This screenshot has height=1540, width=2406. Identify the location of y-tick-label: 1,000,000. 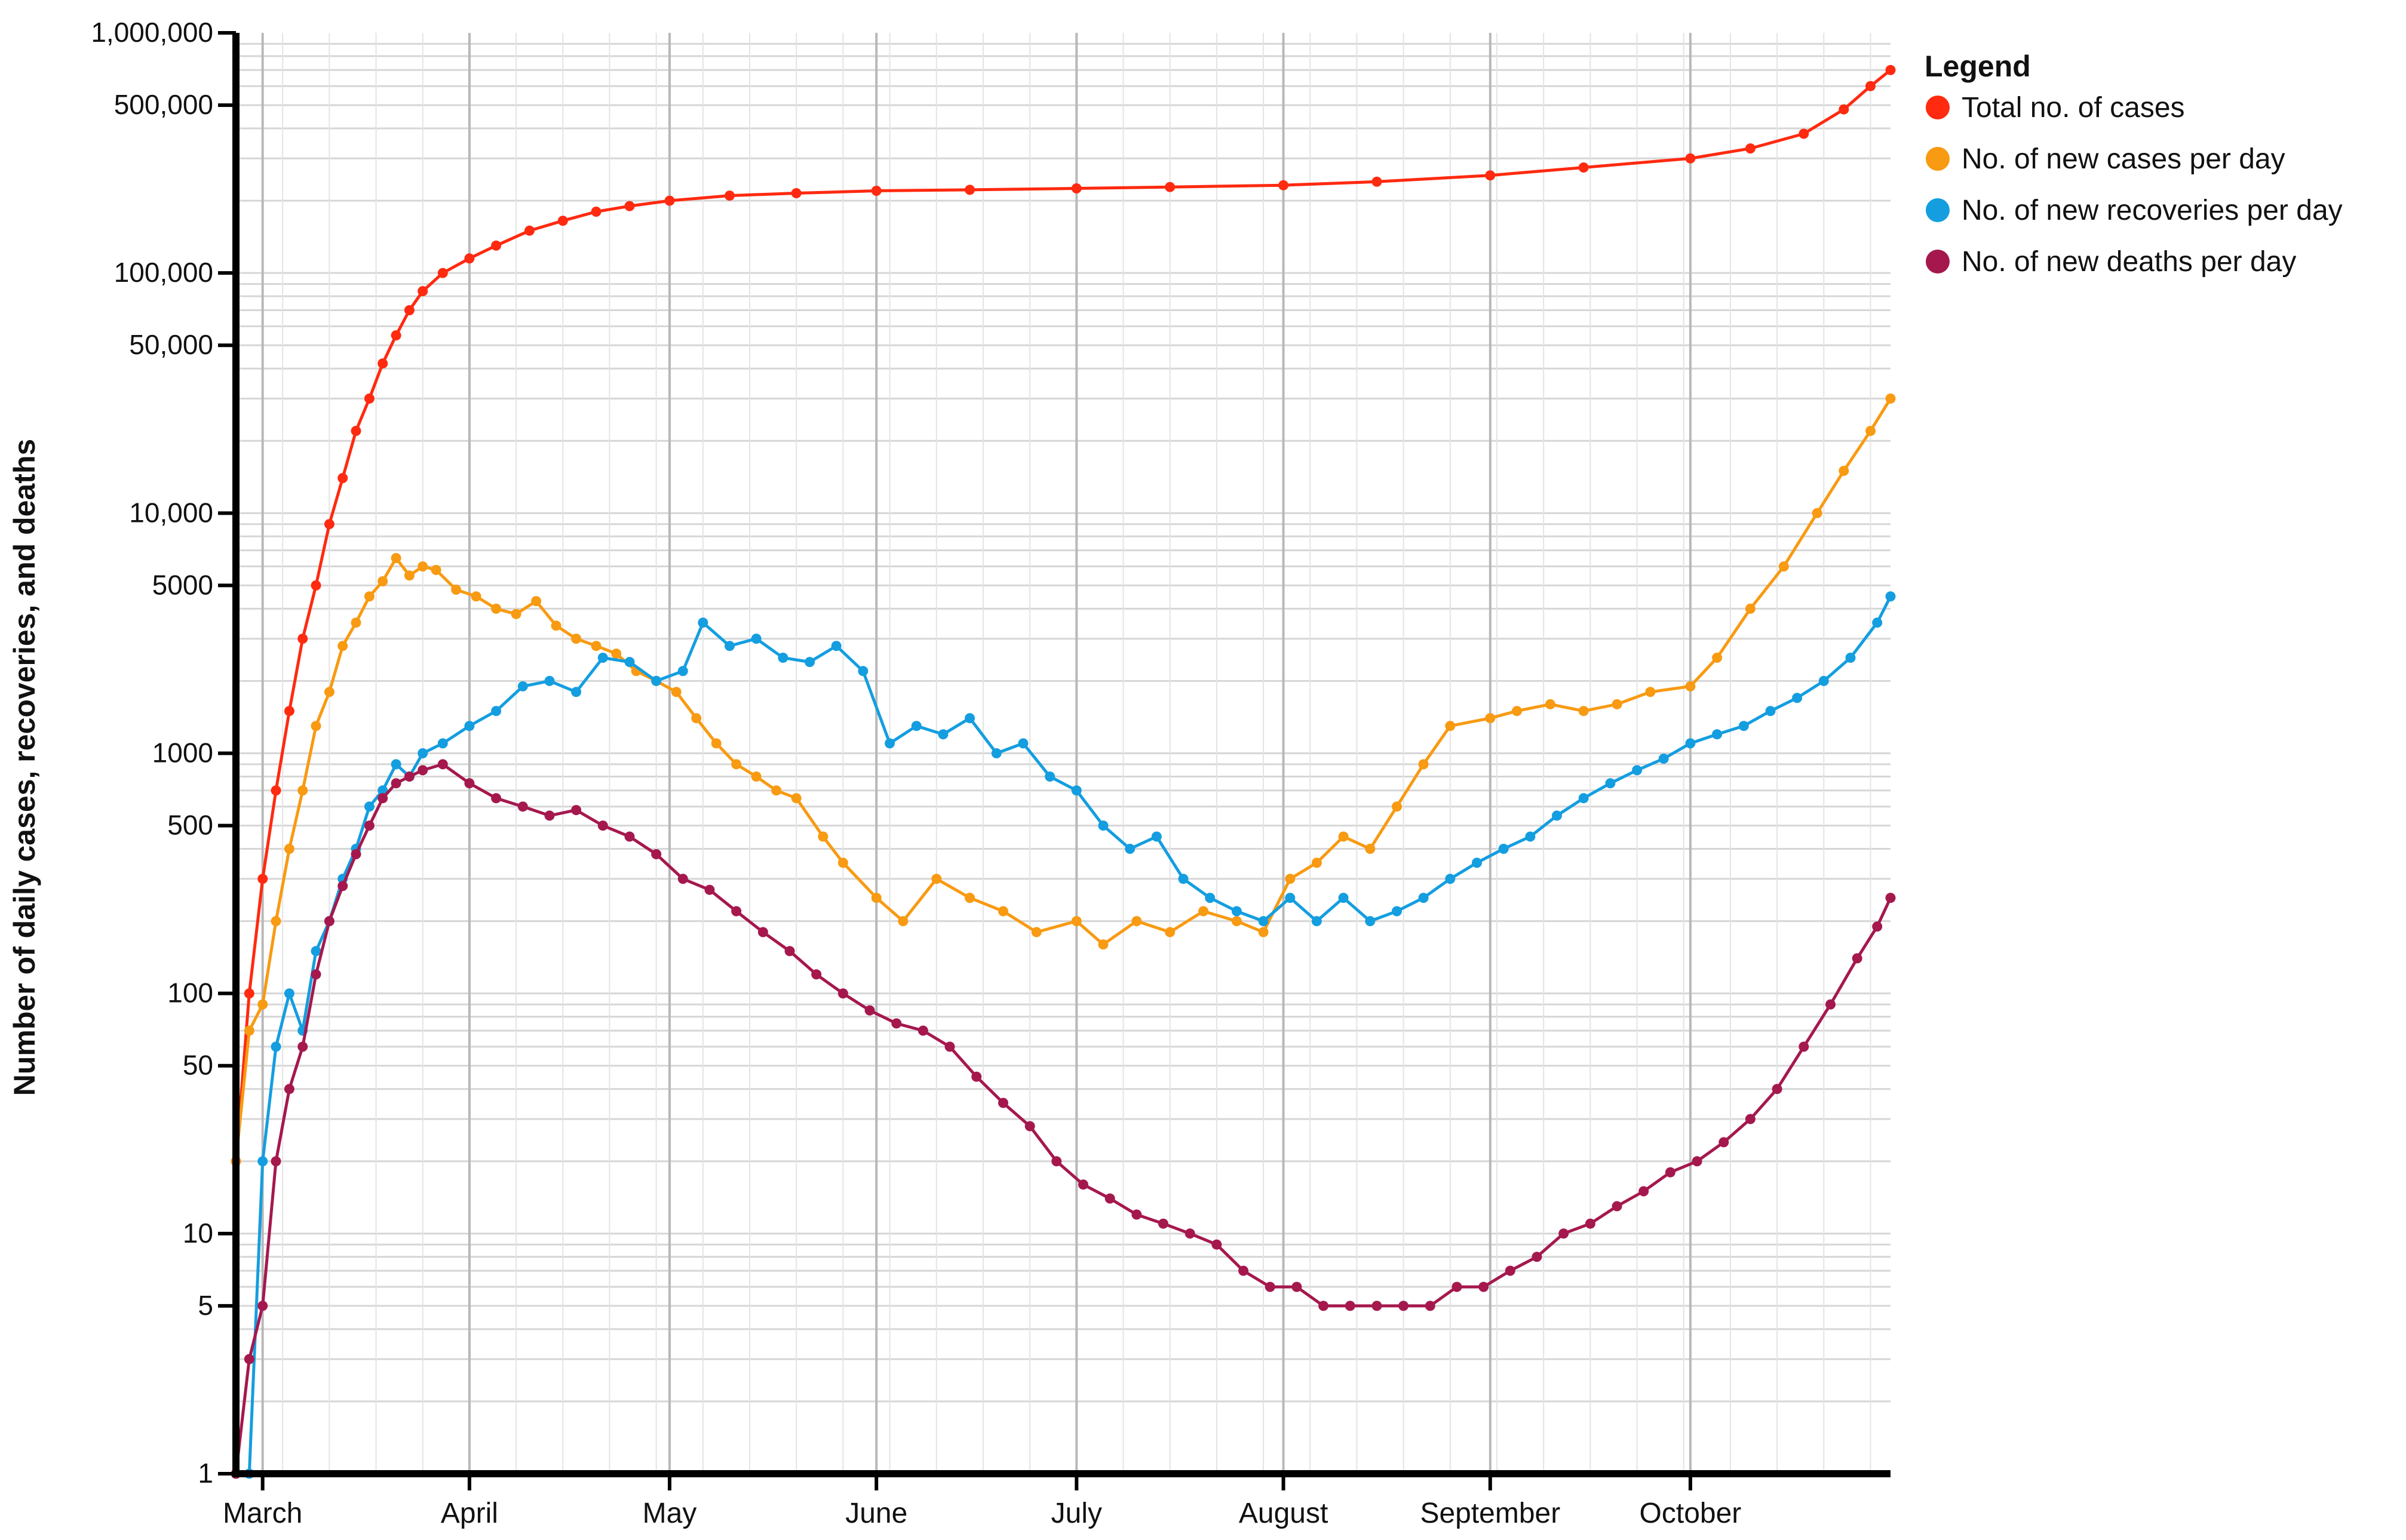
(152, 32).